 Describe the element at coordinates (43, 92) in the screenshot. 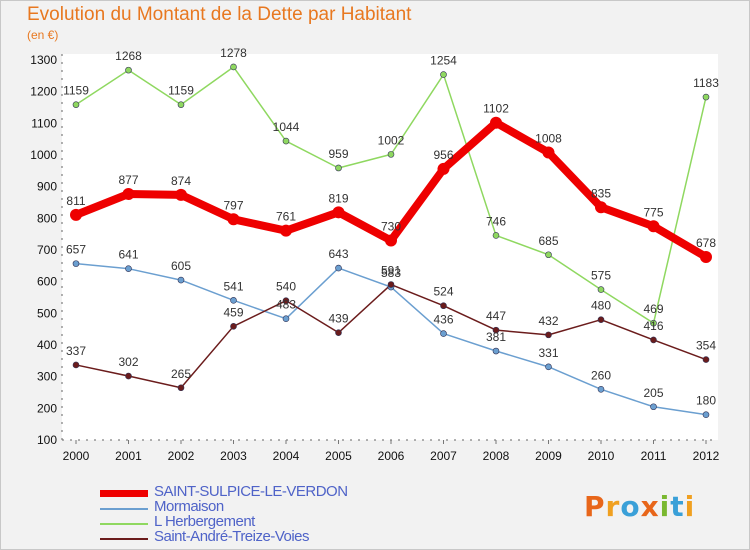

I see `y-tick-label: 1200` at that location.